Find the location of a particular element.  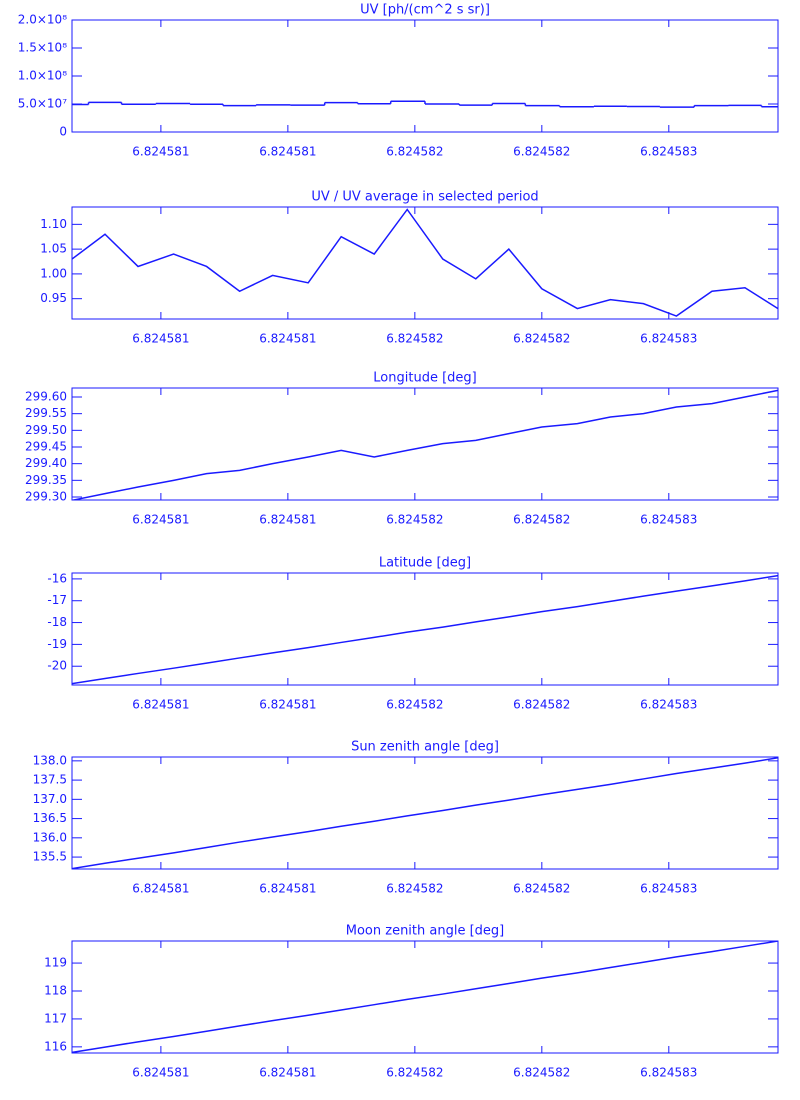

y-tick-label: 1.5×10⁸ is located at coordinates (42, 48).